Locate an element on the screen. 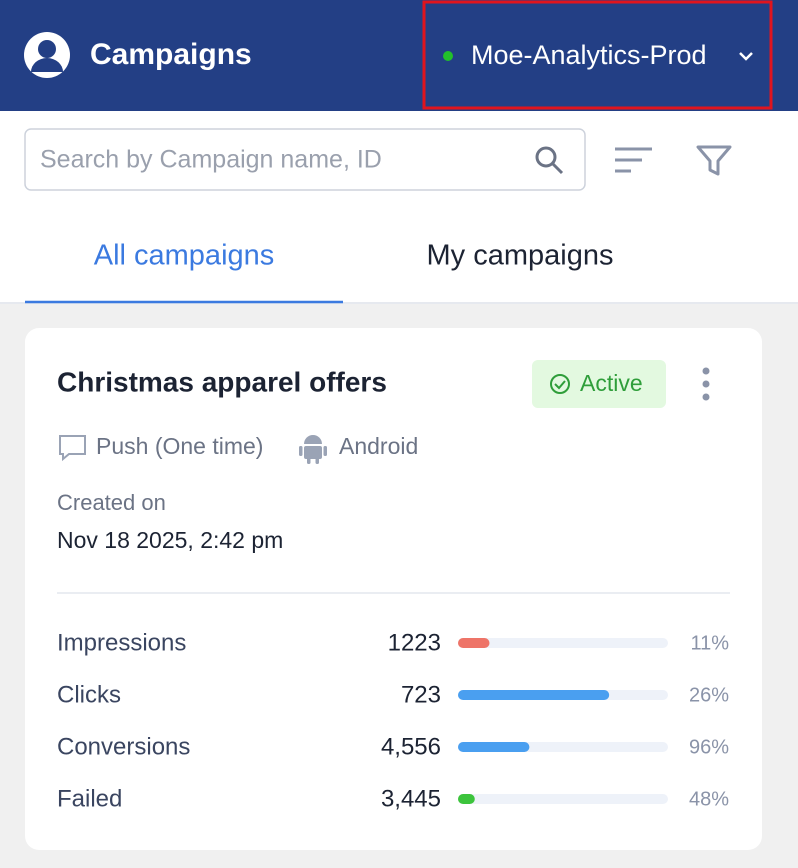 The width and height of the screenshot is (798, 868). status-badge is located at coordinates (599, 384).